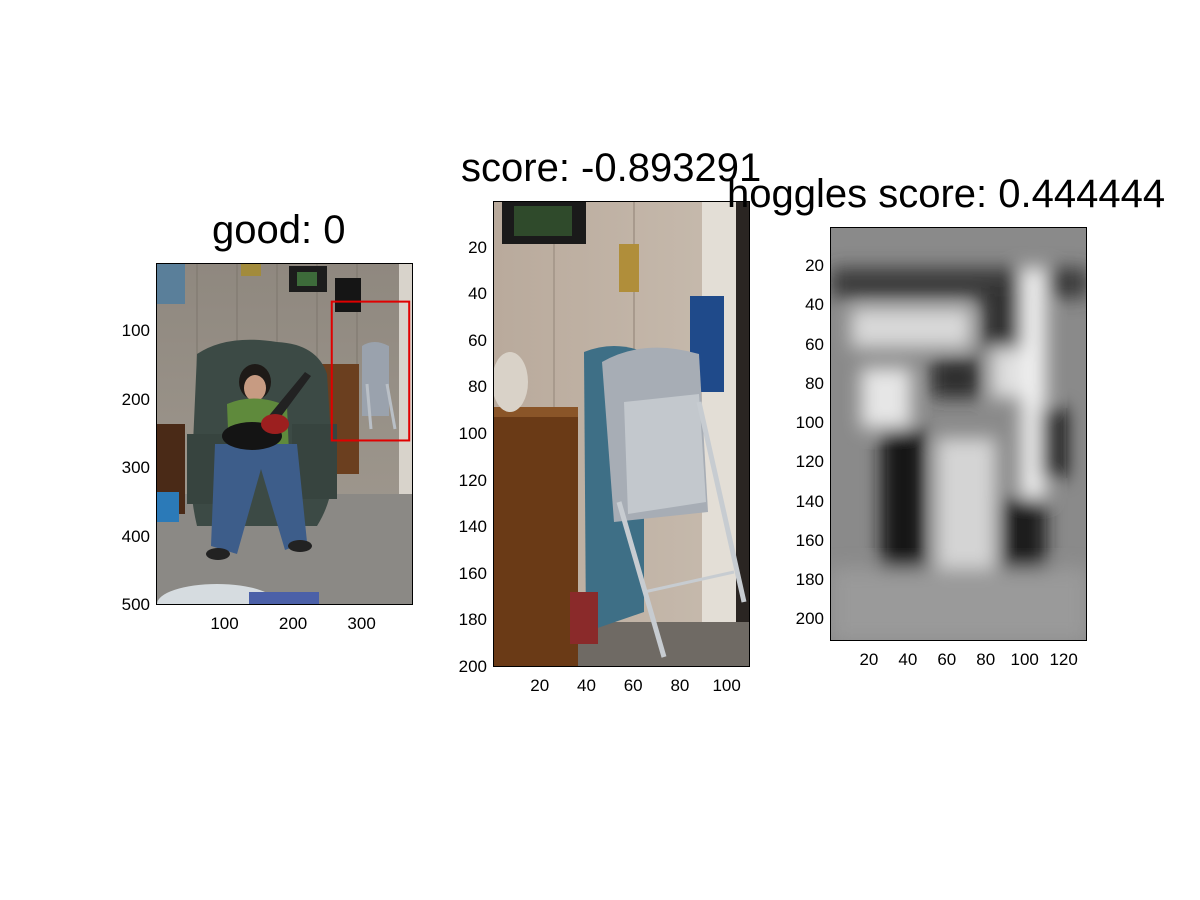 This screenshot has width=1200, height=900. I want to click on panel1-y-tick: 400, so click(120, 536).